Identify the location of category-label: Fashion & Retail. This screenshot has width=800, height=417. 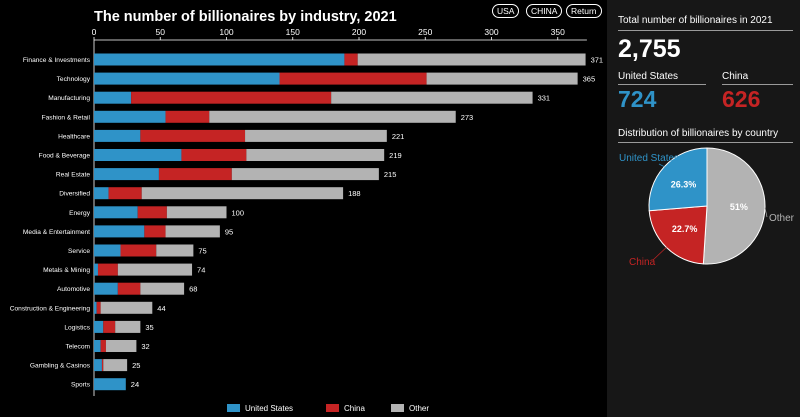
(66, 117).